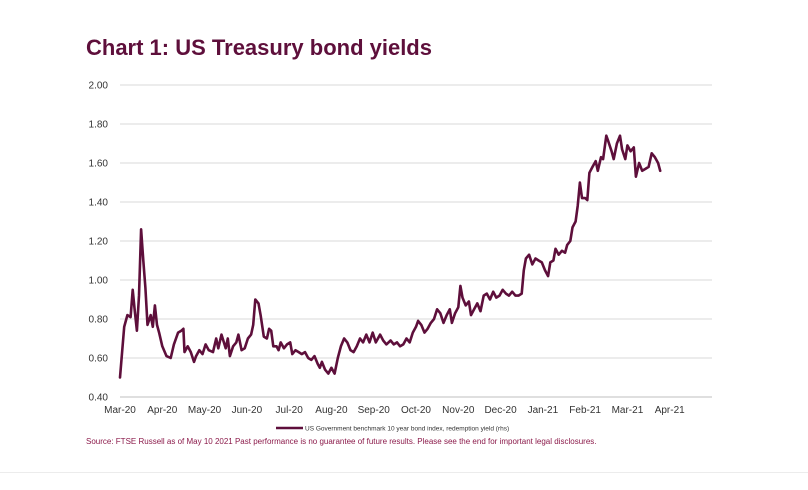 Image resolution: width=808 pixels, height=490 pixels. What do you see at coordinates (247, 410) in the screenshot?
I see `x-tick-label: Jun-20` at bounding box center [247, 410].